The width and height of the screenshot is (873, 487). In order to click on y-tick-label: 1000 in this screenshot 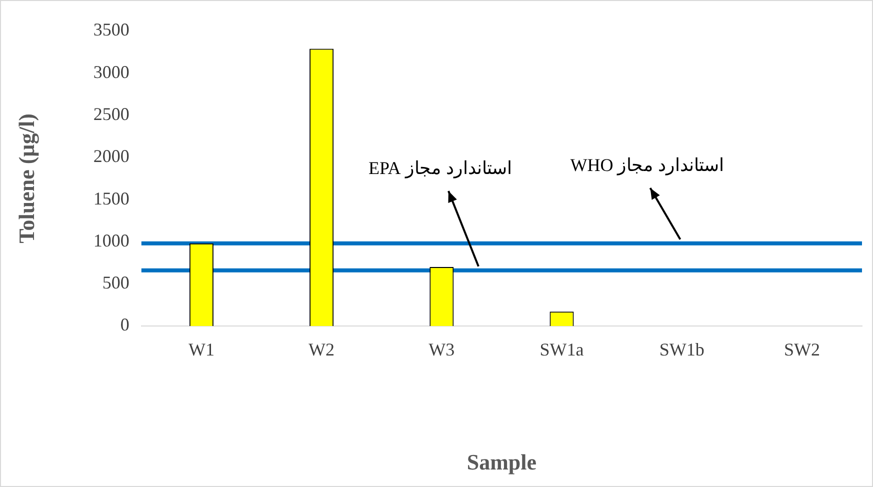, I will do `click(111, 240)`.